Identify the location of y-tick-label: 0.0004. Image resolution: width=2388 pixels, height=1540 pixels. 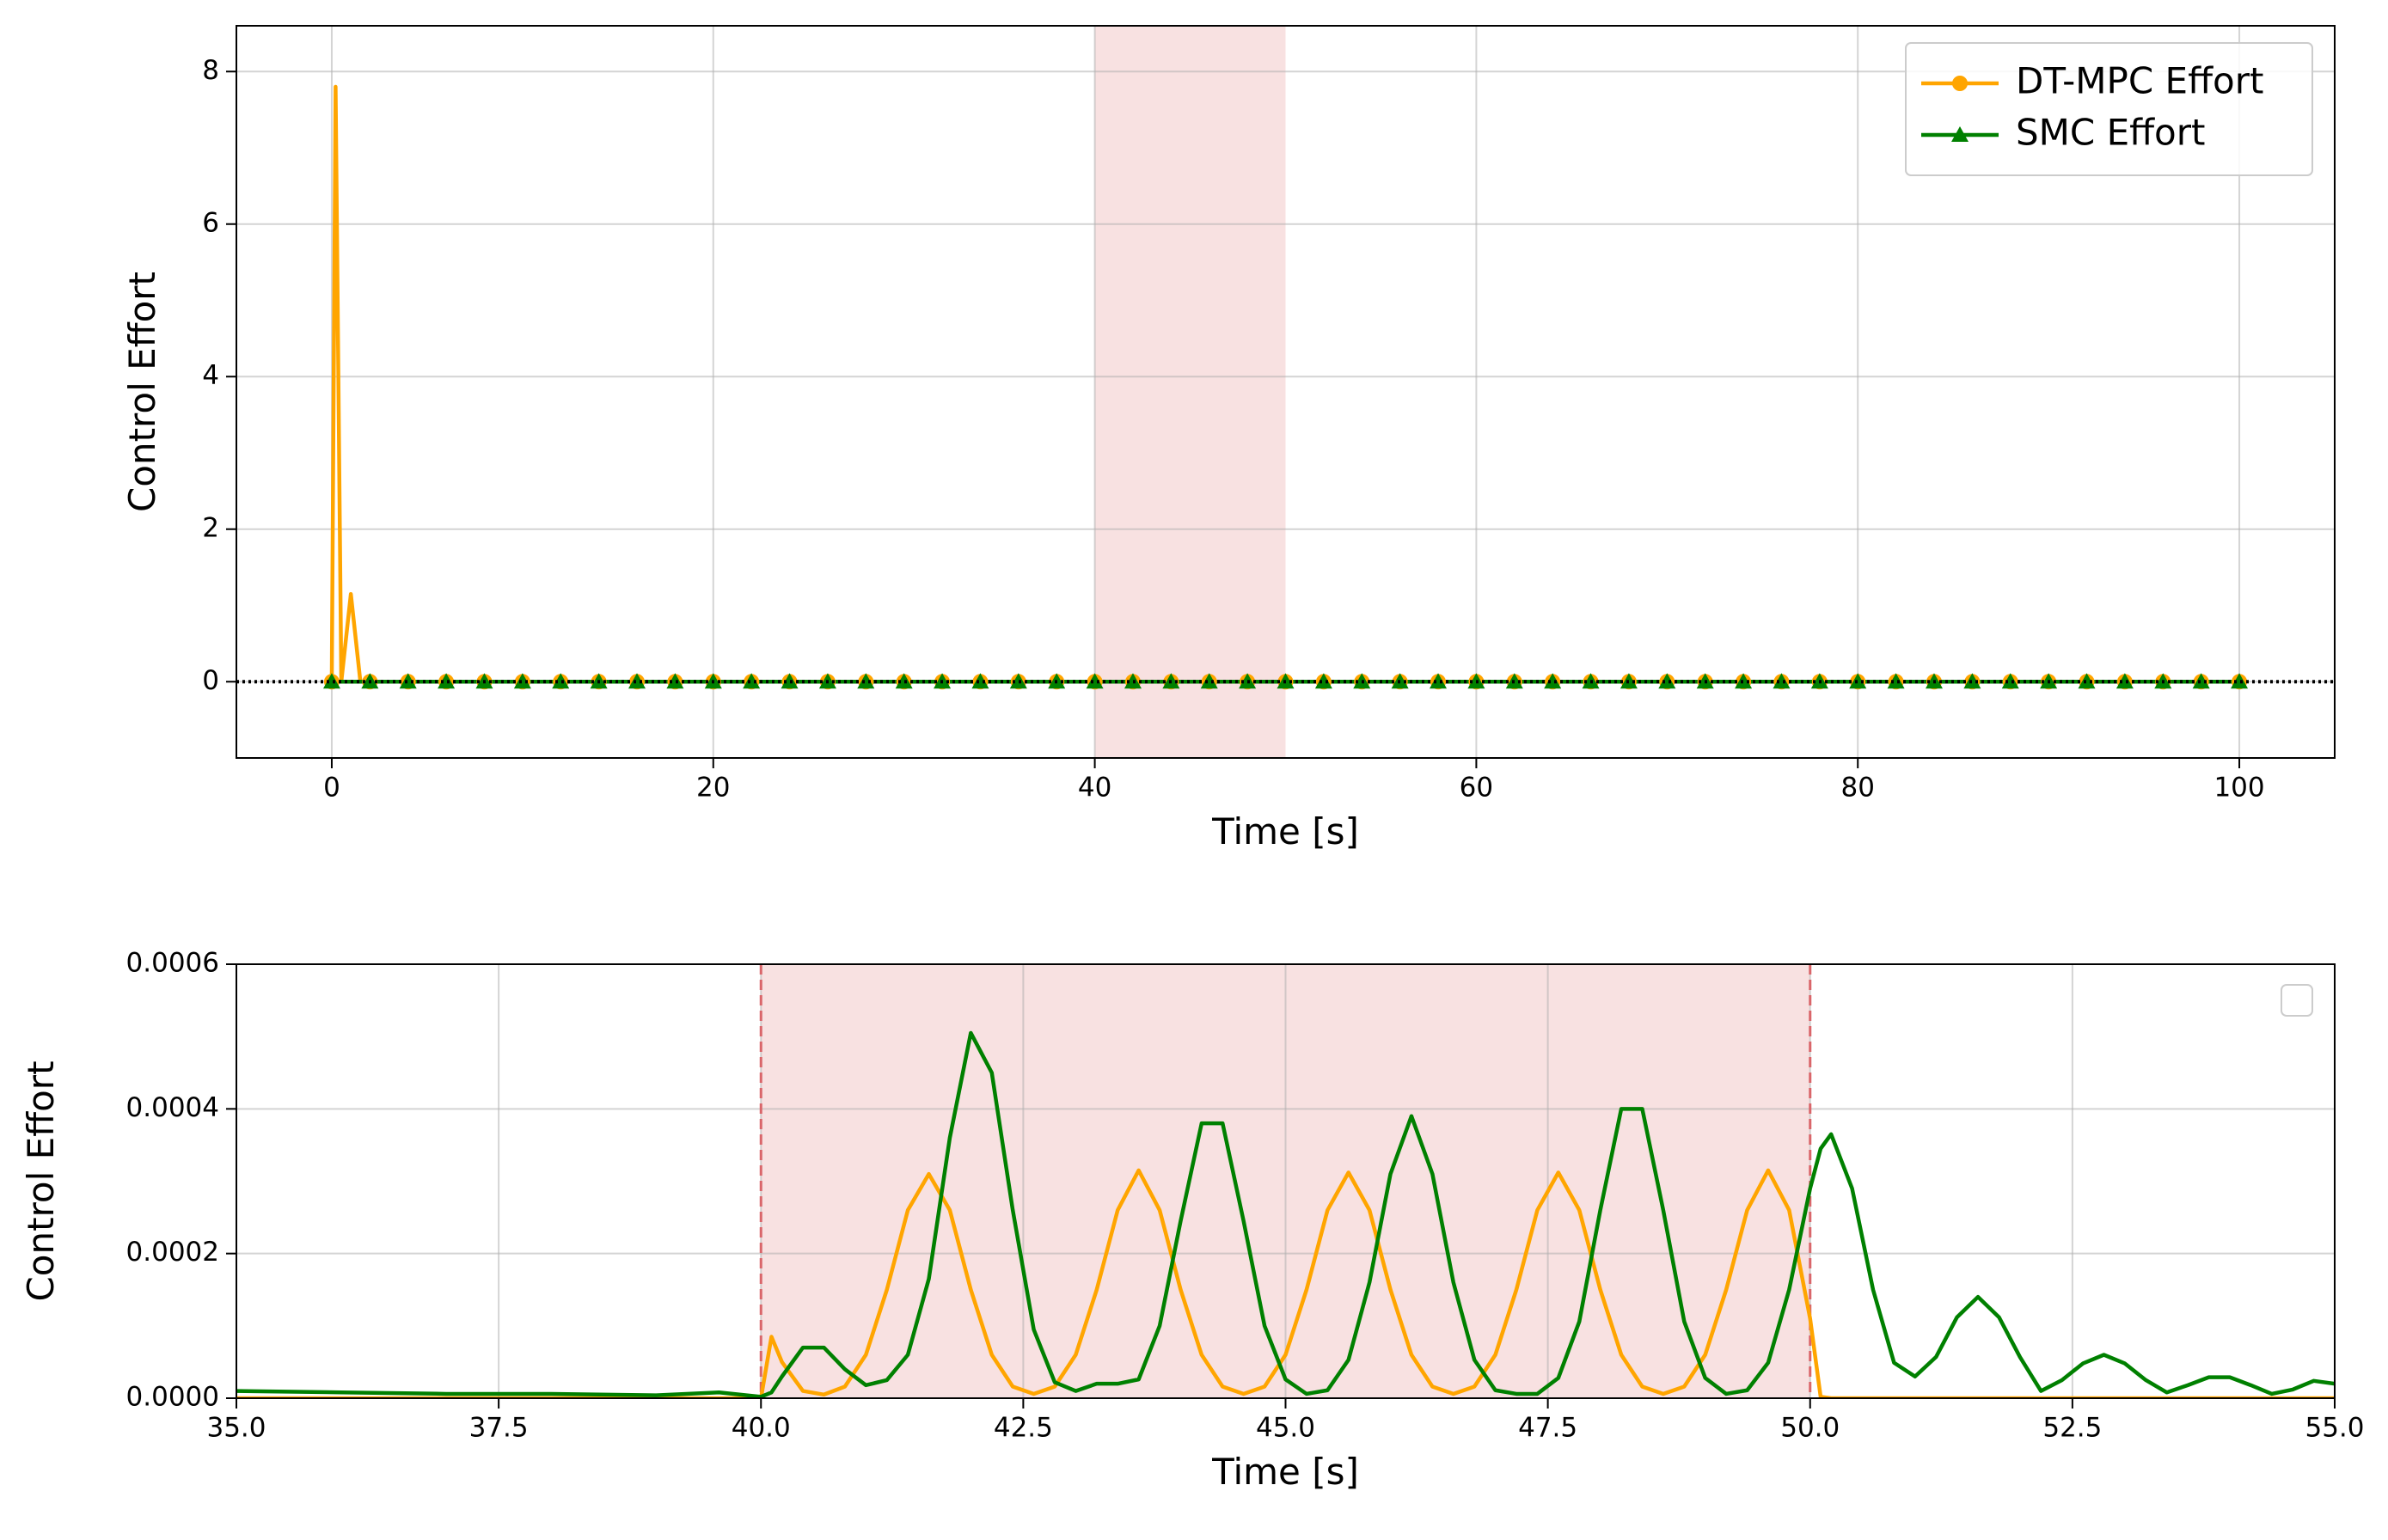
(172, 1107).